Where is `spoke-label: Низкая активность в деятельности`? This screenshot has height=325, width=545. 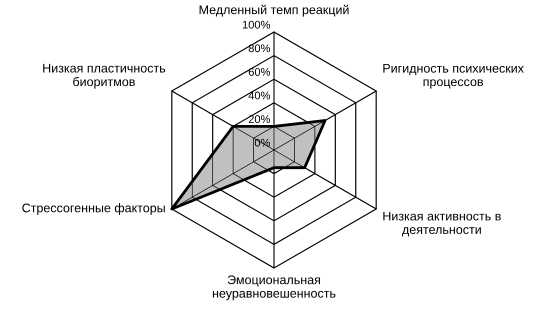 spoke-label: Низкая активность в деятельности is located at coordinates (442, 224).